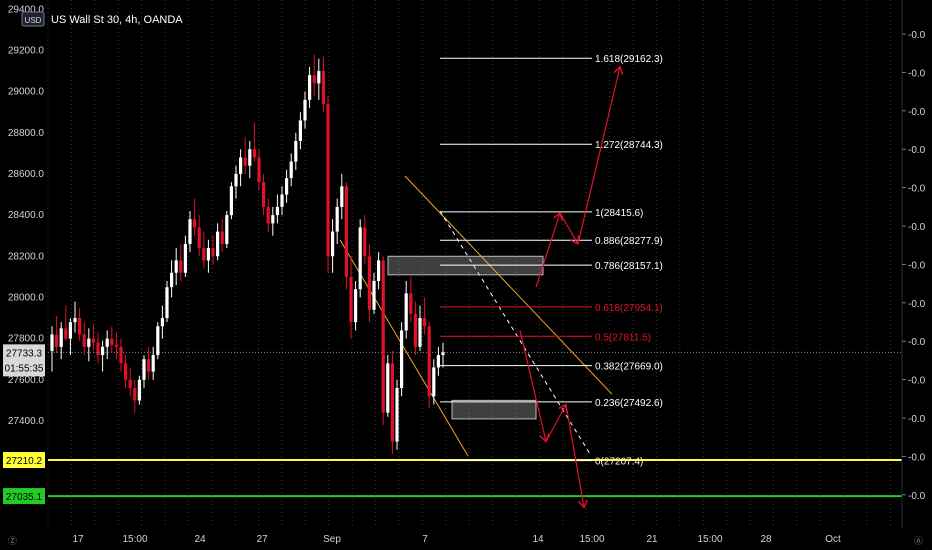 The width and height of the screenshot is (932, 550). What do you see at coordinates (619, 213) in the screenshot?
I see `fib-level-label: 1(28415.6)` at bounding box center [619, 213].